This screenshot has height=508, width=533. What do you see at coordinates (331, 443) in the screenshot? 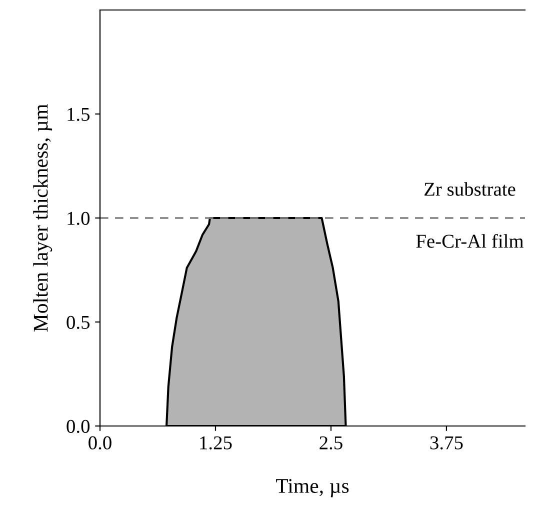
I see `x-tick-label: 2.5` at bounding box center [331, 443].